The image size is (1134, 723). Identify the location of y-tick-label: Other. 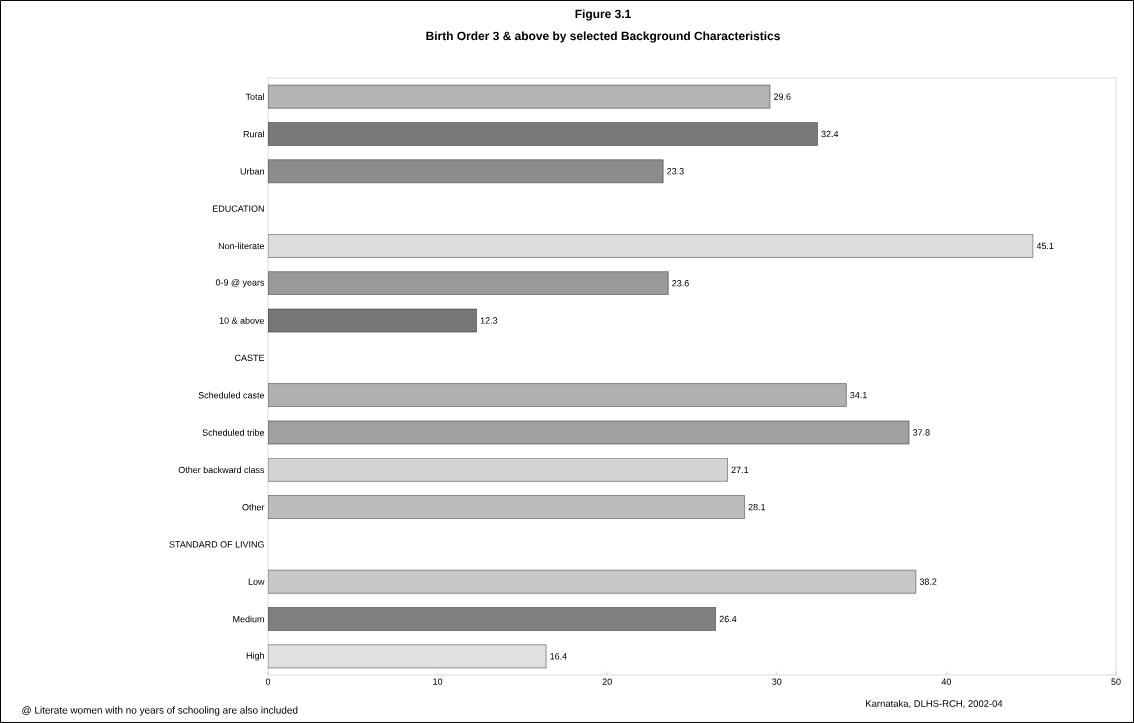
(253, 507).